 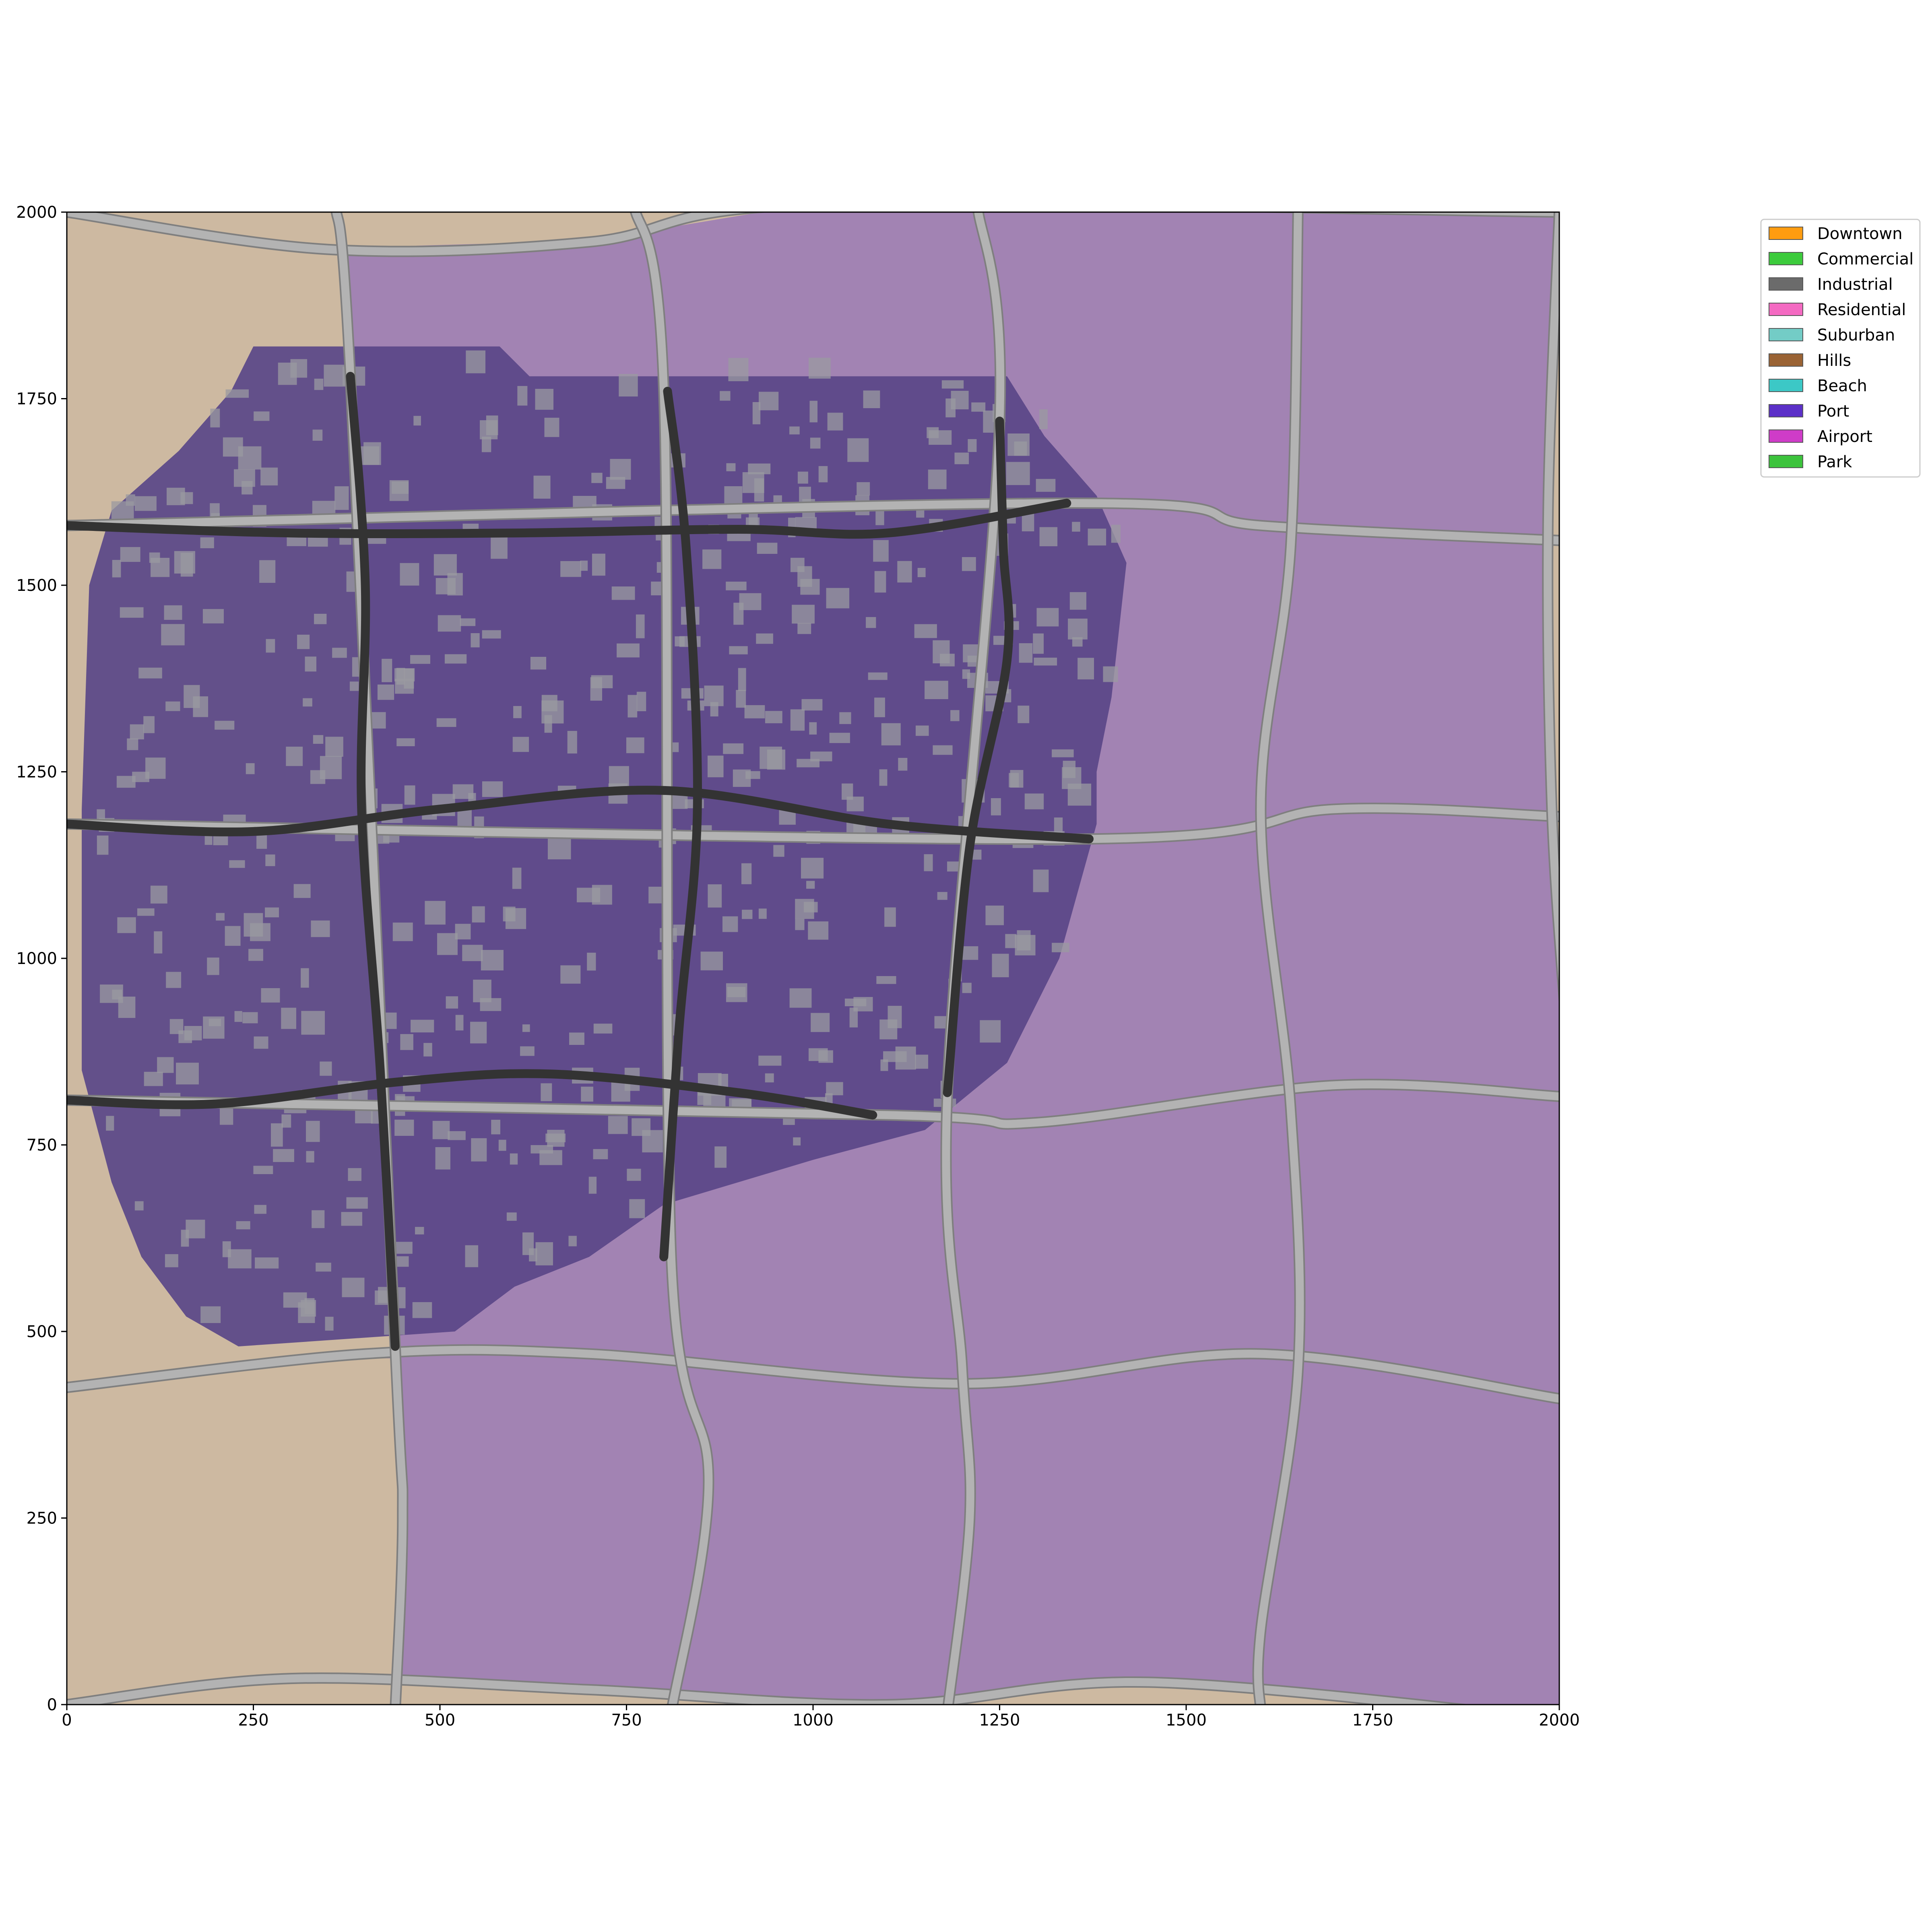 I want to click on y-tick-label: 500, so click(x=42, y=1332).